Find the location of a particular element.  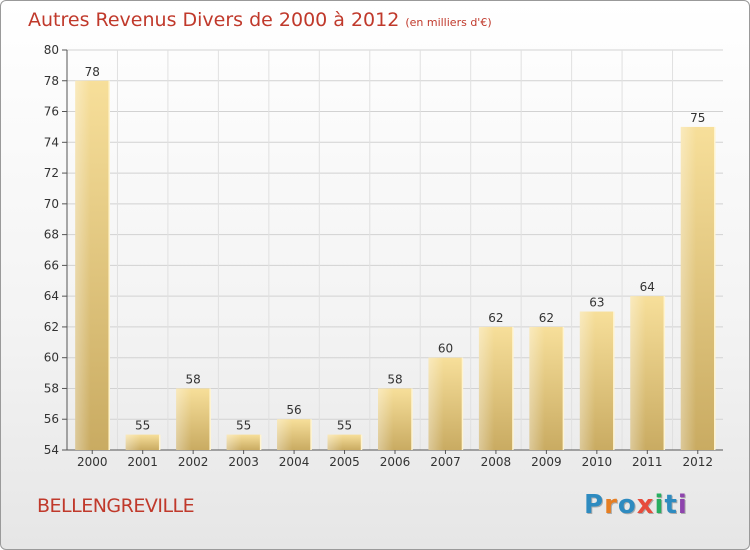

data-label: 75 is located at coordinates (697, 118).